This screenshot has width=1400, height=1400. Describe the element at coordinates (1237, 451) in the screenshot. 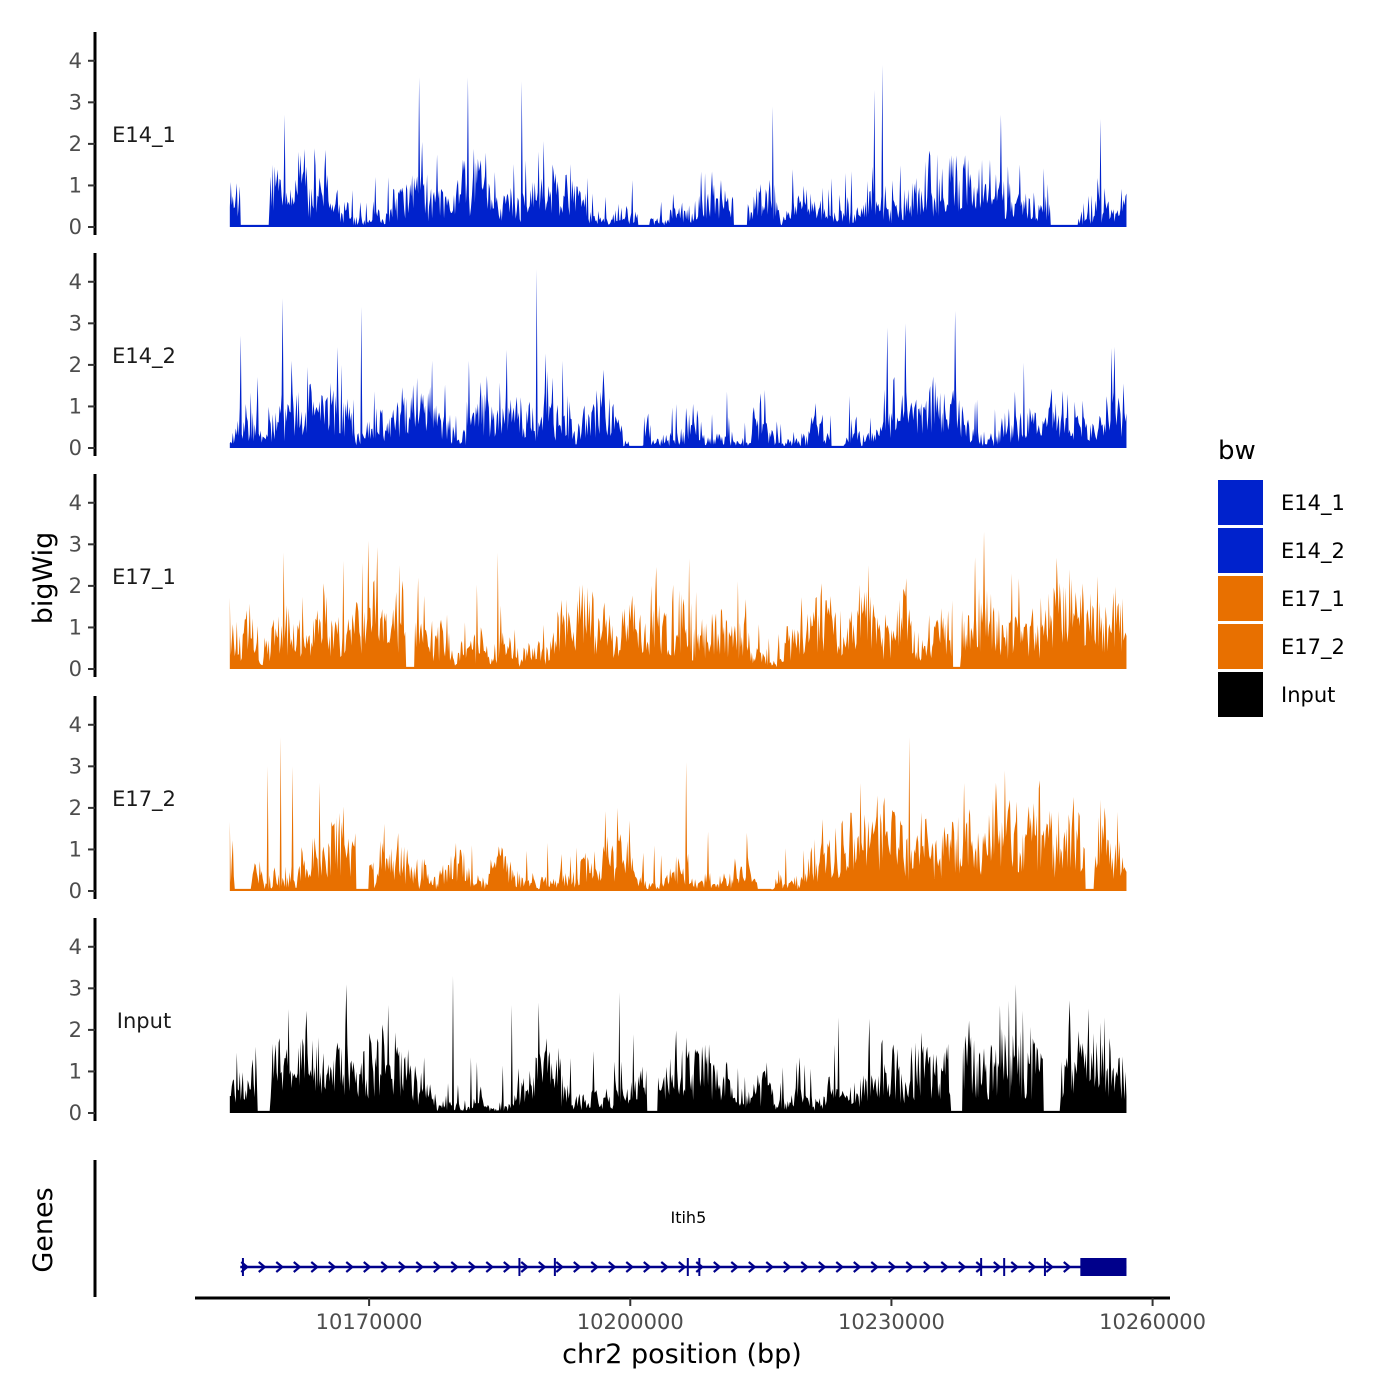

I see `legend-title: bw` at that location.